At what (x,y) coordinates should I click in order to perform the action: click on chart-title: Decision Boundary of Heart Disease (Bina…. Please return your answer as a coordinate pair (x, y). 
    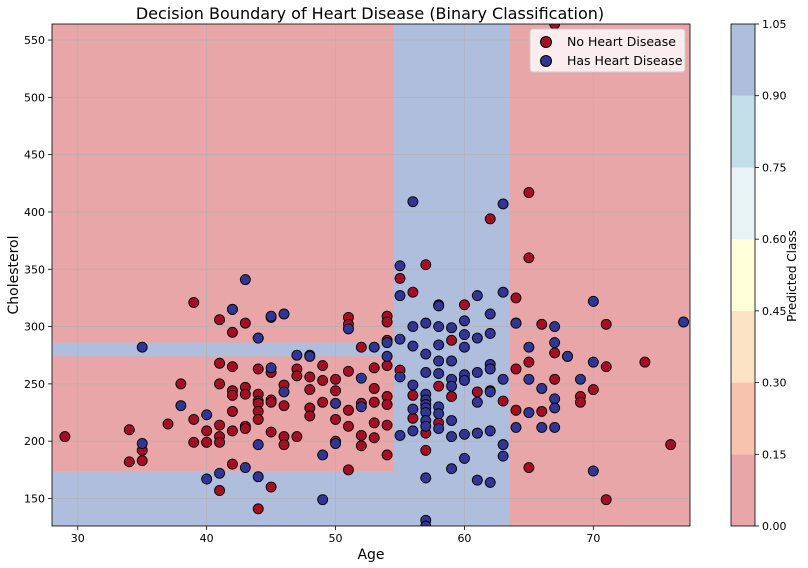
    Looking at the image, I should click on (370, 13).